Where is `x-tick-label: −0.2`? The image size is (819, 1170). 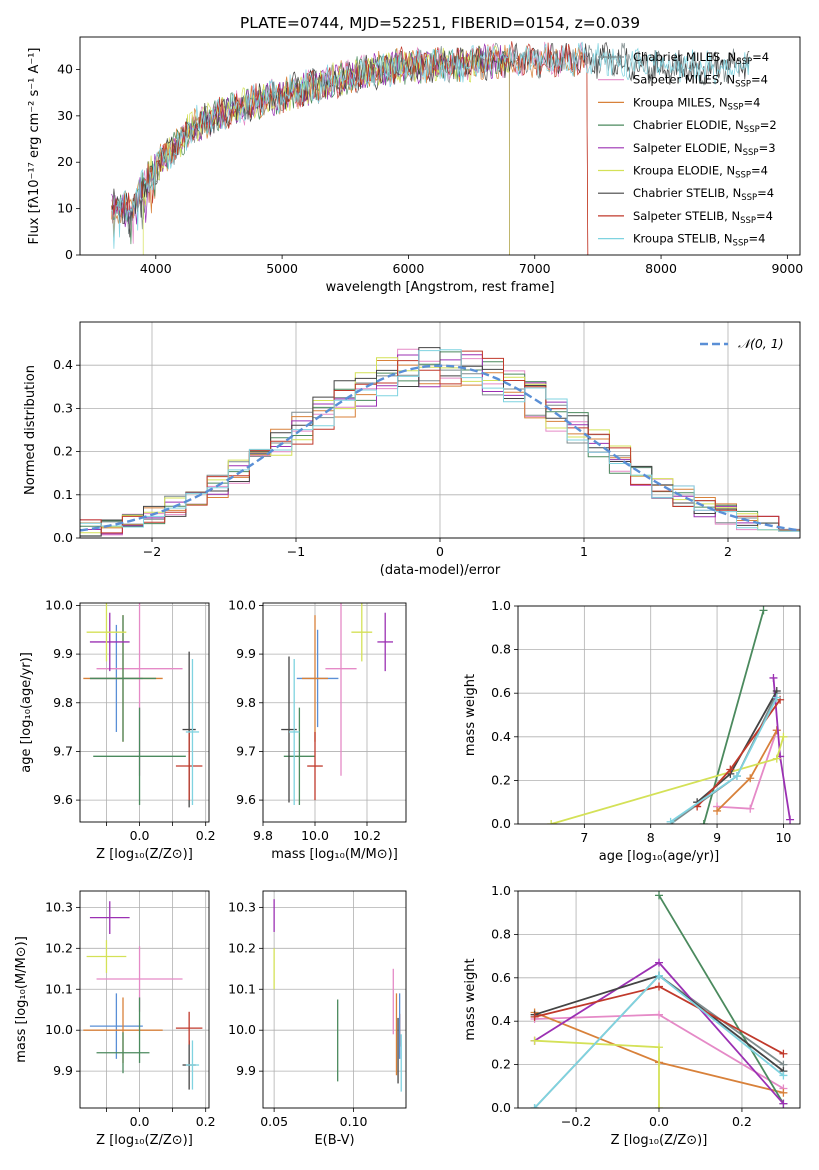
x-tick-label: −0.2 is located at coordinates (576, 1121).